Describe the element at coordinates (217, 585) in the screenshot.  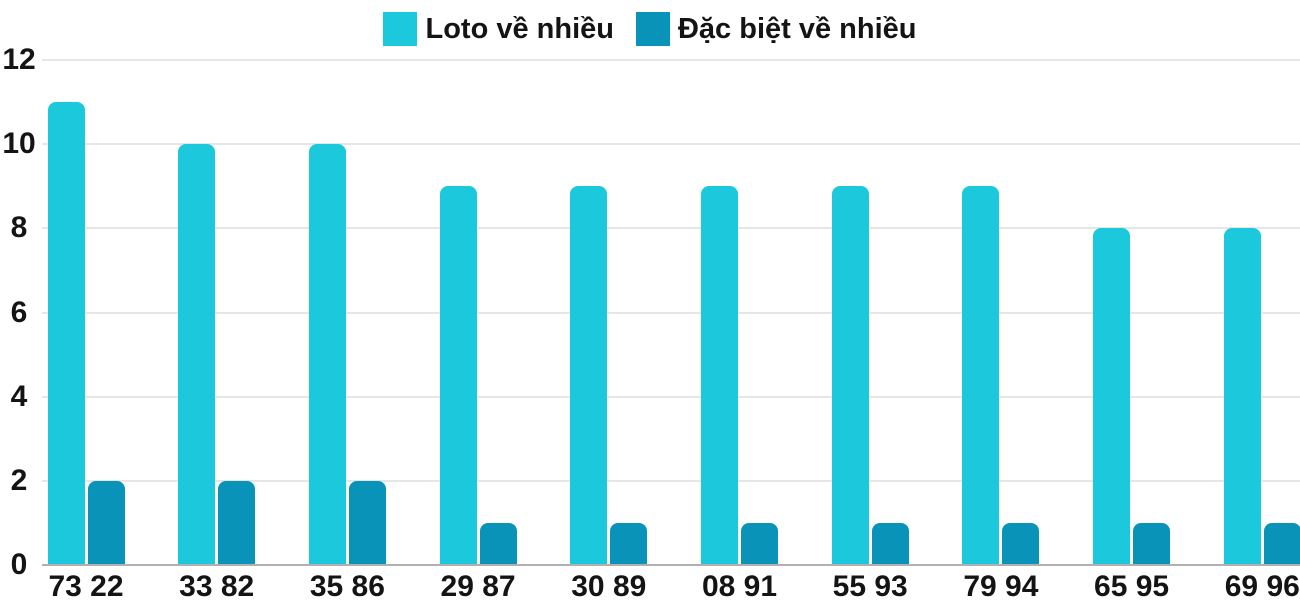
I see `x-axis-category-label: 33 82` at that location.